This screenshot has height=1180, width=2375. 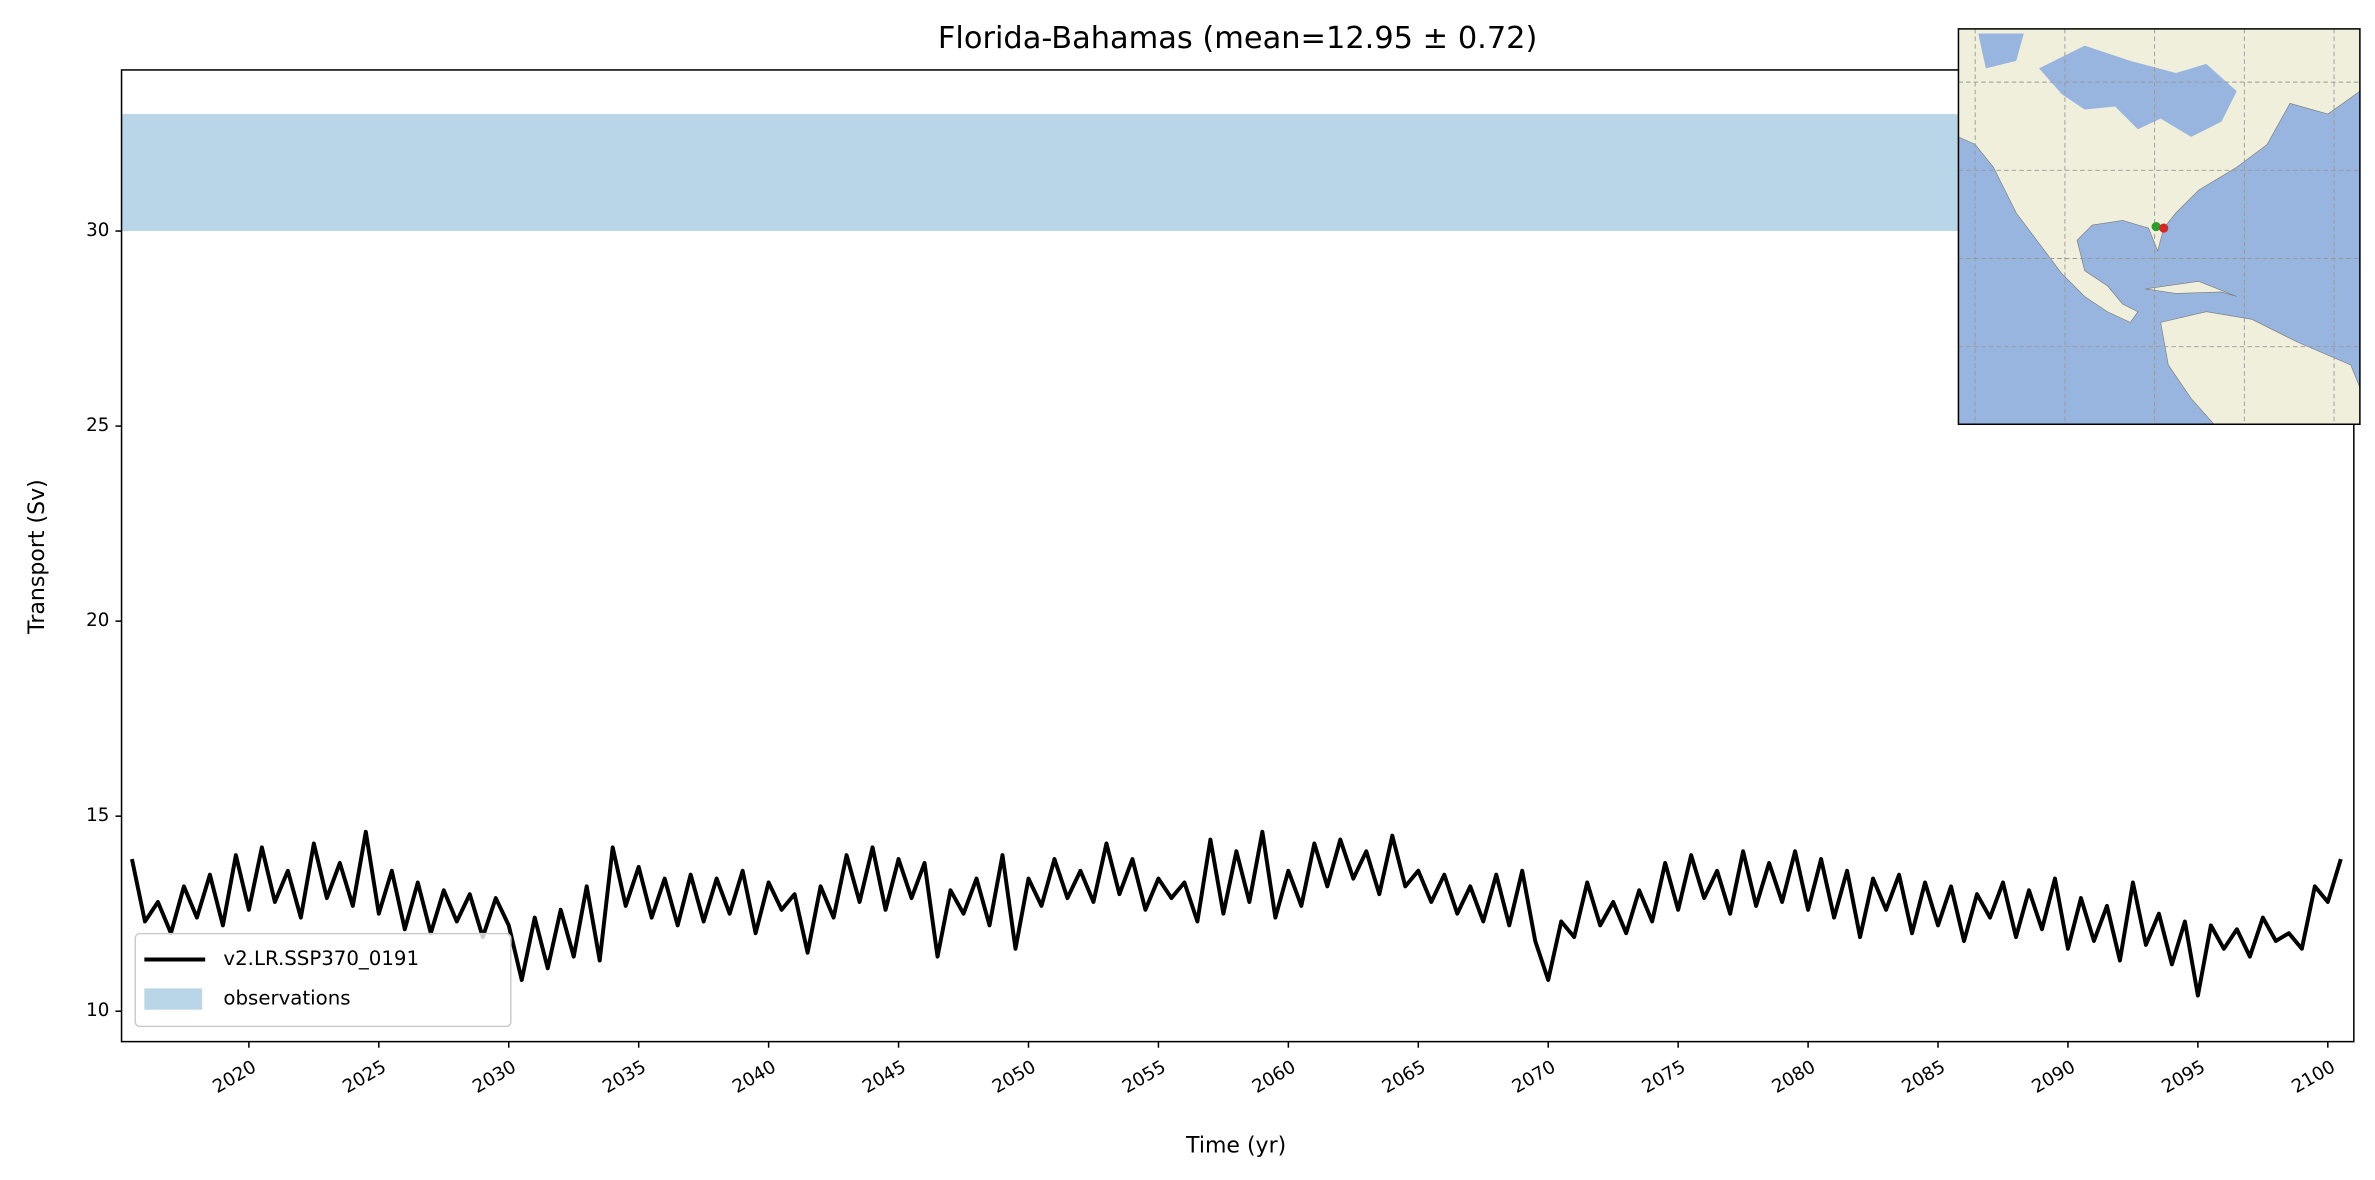 What do you see at coordinates (37, 557) in the screenshot?
I see `y-axis-label: Transport (Sv)` at bounding box center [37, 557].